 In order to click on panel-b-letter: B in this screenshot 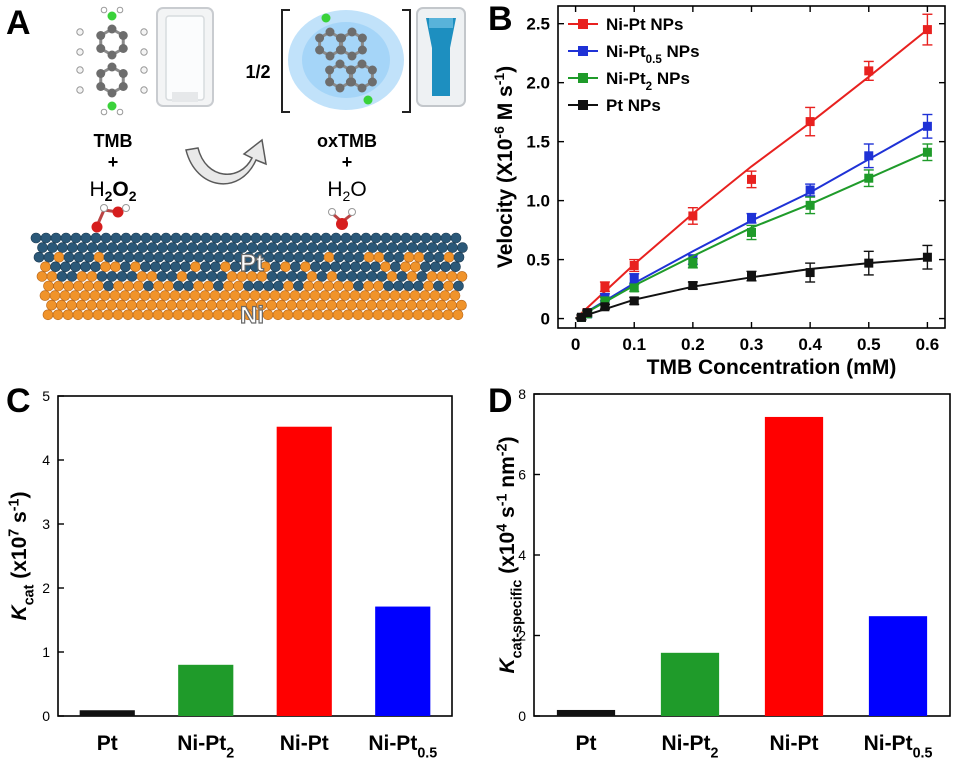, I will do `click(500, 19)`.